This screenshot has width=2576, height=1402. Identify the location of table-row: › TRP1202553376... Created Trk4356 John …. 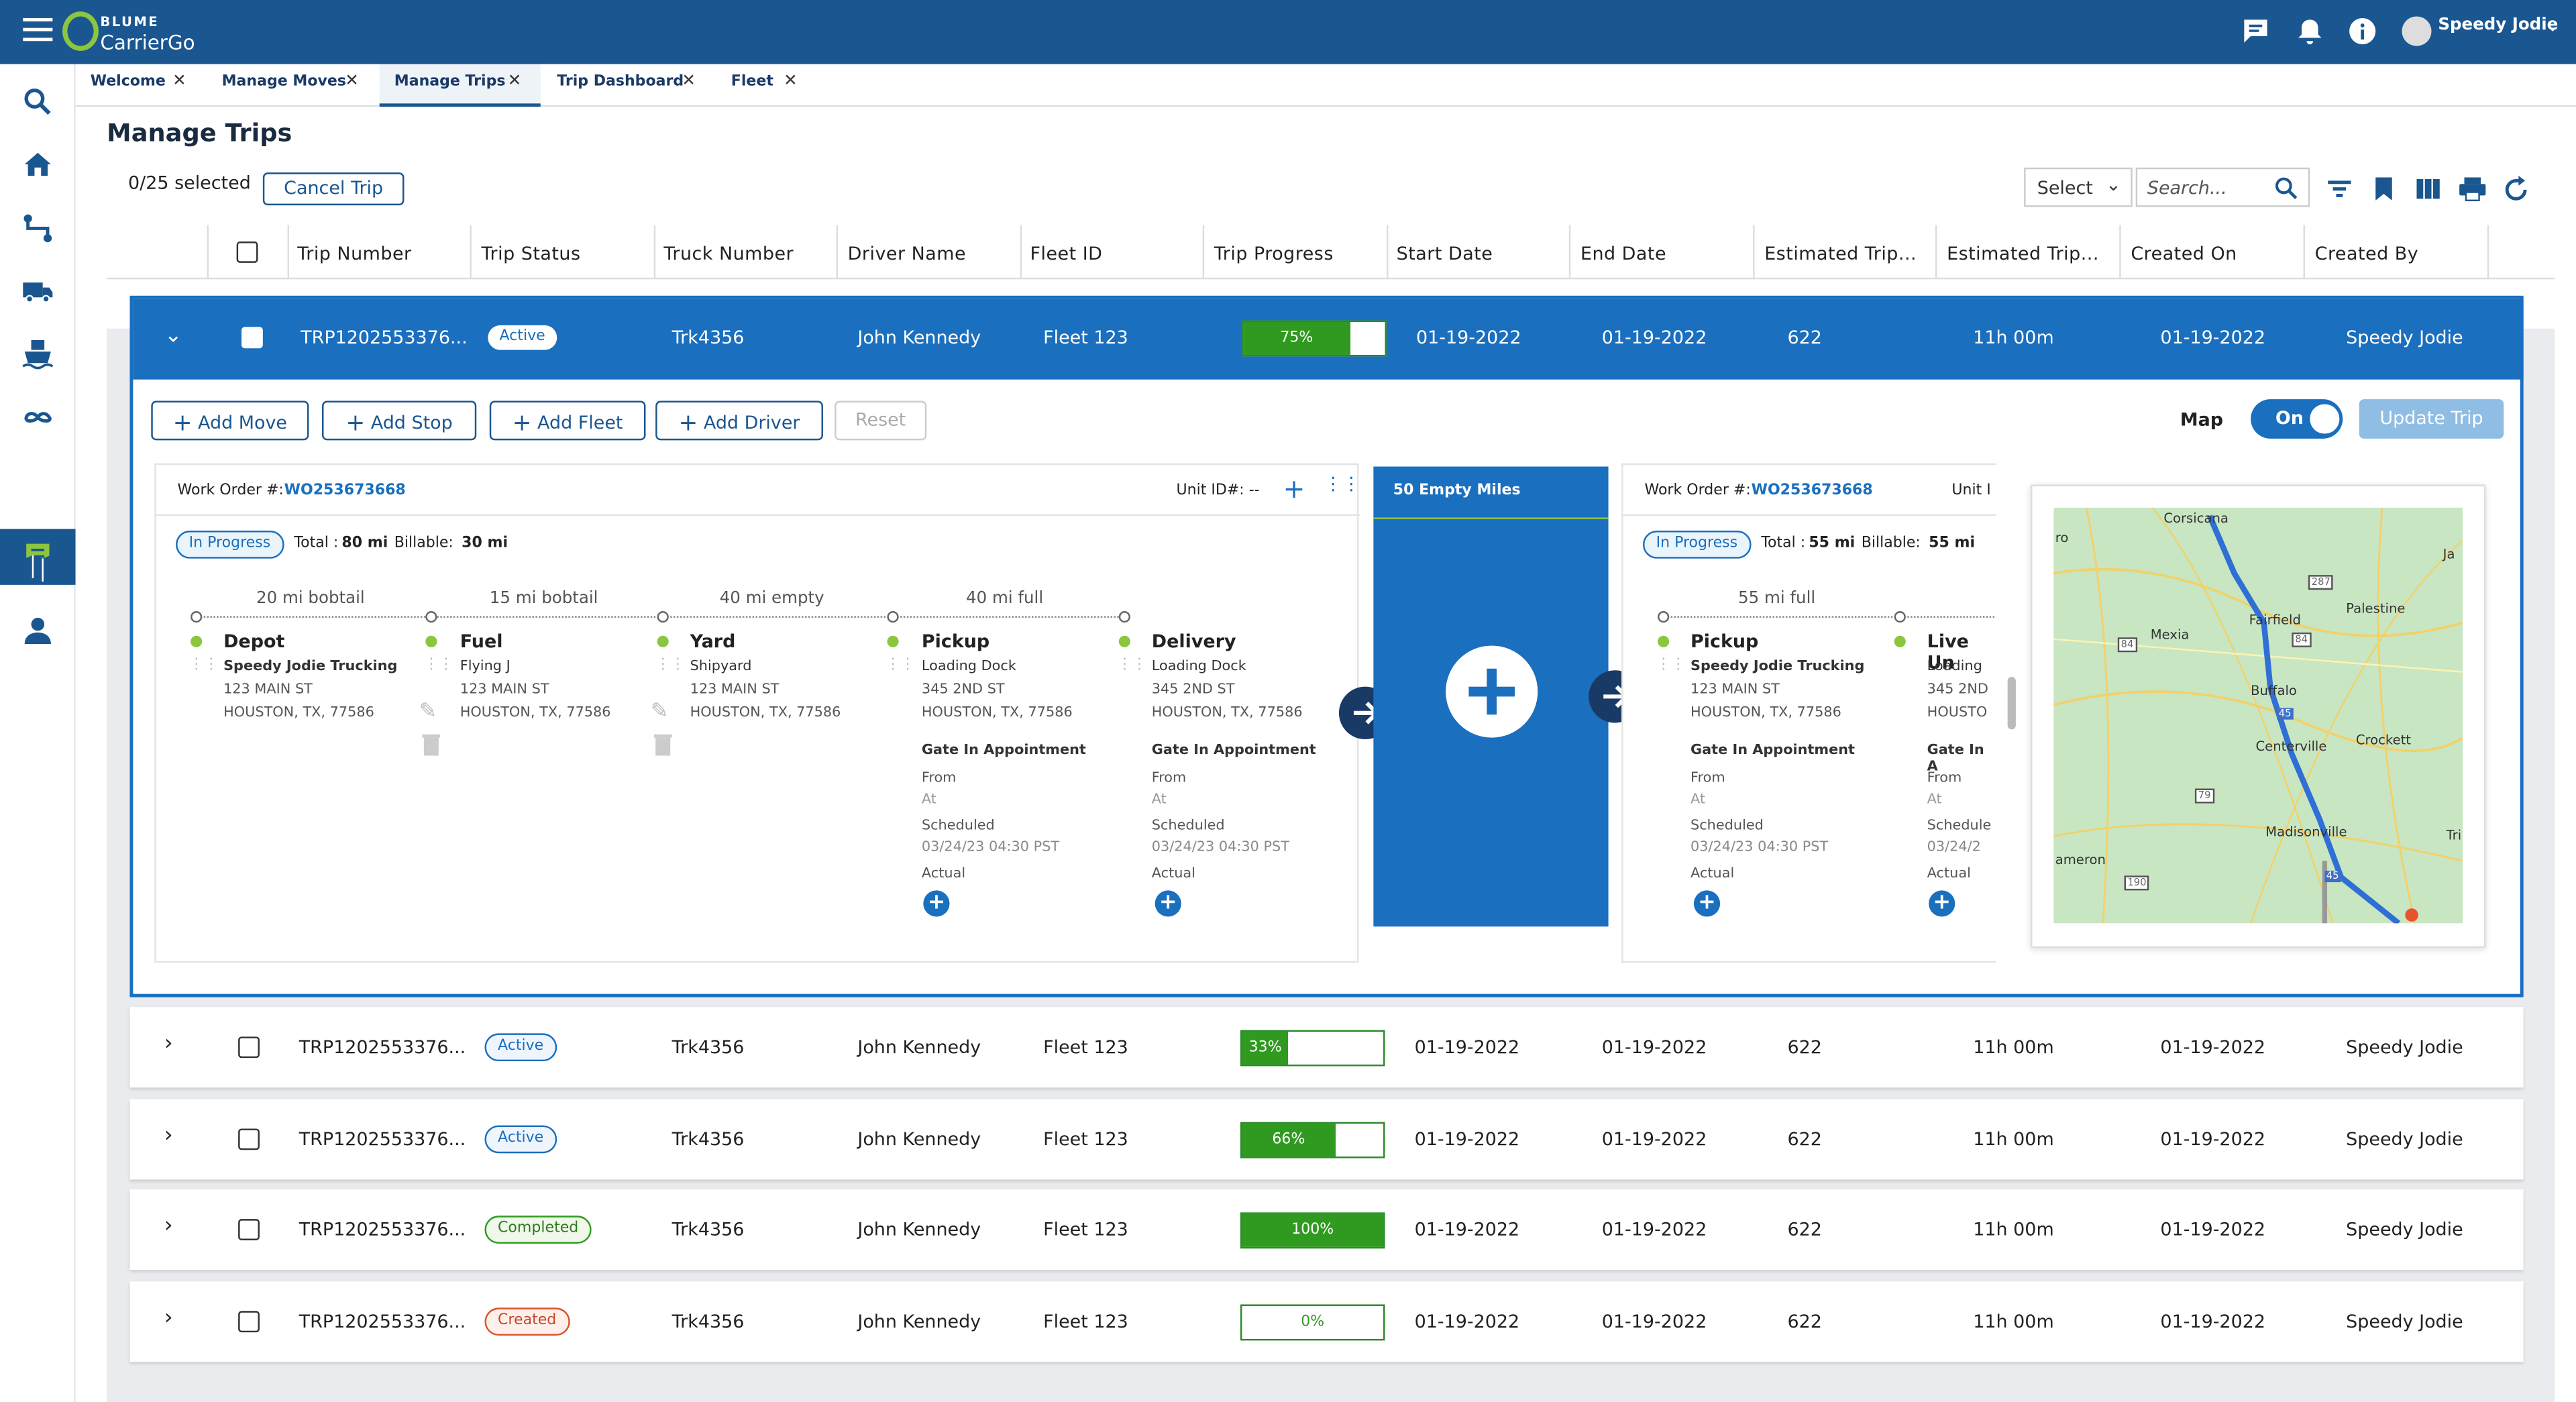
(1326, 1322).